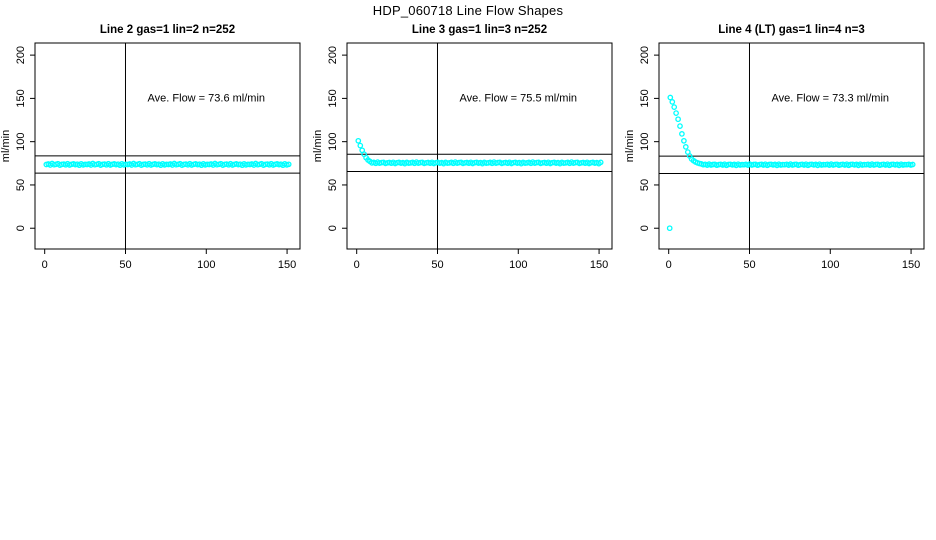 The height and width of the screenshot is (540, 936). I want to click on ave-flow-annotation: Ave. Flow = 75.5 ml/min, so click(518, 99).